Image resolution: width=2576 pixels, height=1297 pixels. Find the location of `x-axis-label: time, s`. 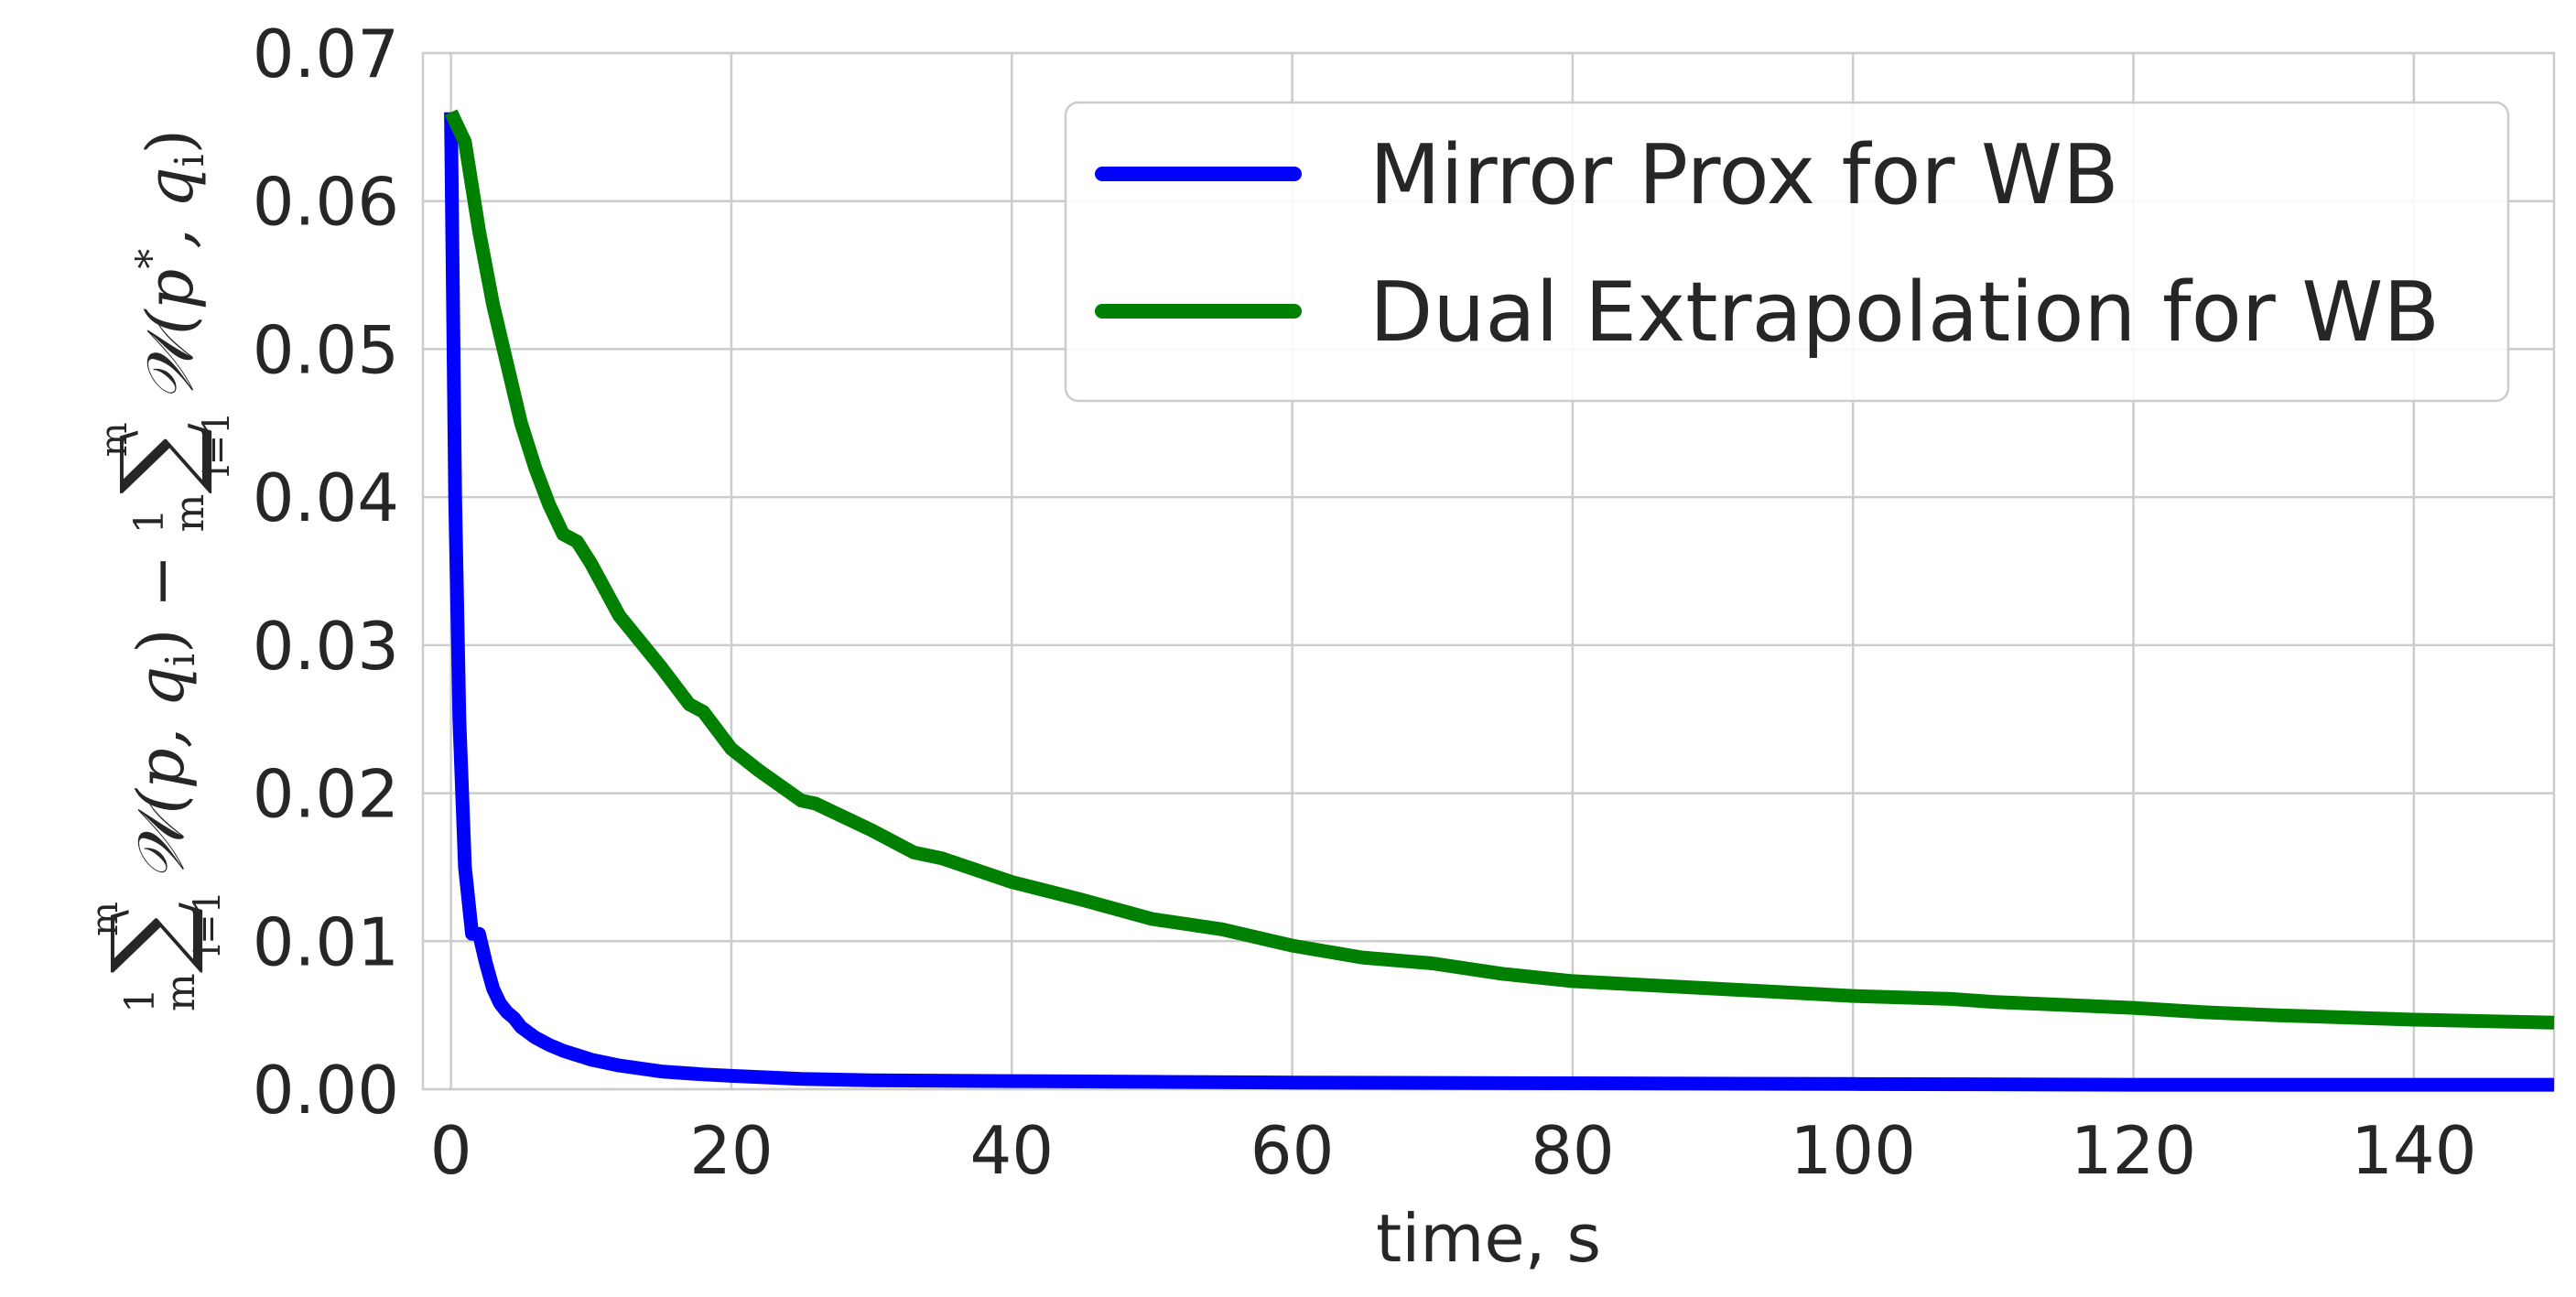

x-axis-label: time, s is located at coordinates (1489, 1238).